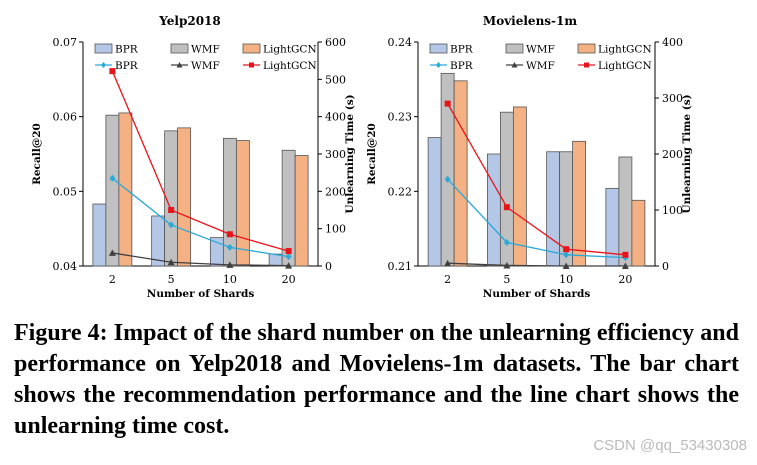 The height and width of the screenshot is (465, 757). I want to click on chart2-xlabel: Number of Shards, so click(537, 294).